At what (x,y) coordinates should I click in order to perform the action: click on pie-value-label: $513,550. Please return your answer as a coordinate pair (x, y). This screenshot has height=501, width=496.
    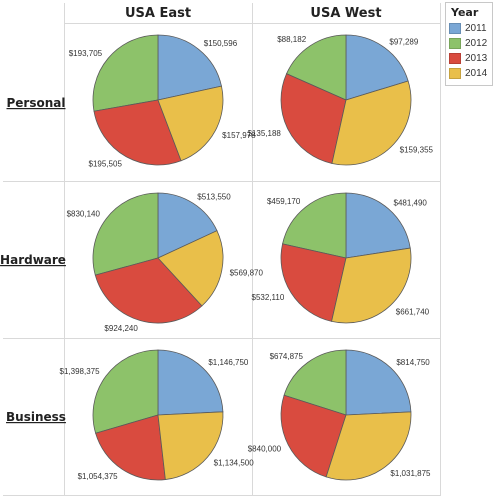
    Looking at the image, I should click on (214, 196).